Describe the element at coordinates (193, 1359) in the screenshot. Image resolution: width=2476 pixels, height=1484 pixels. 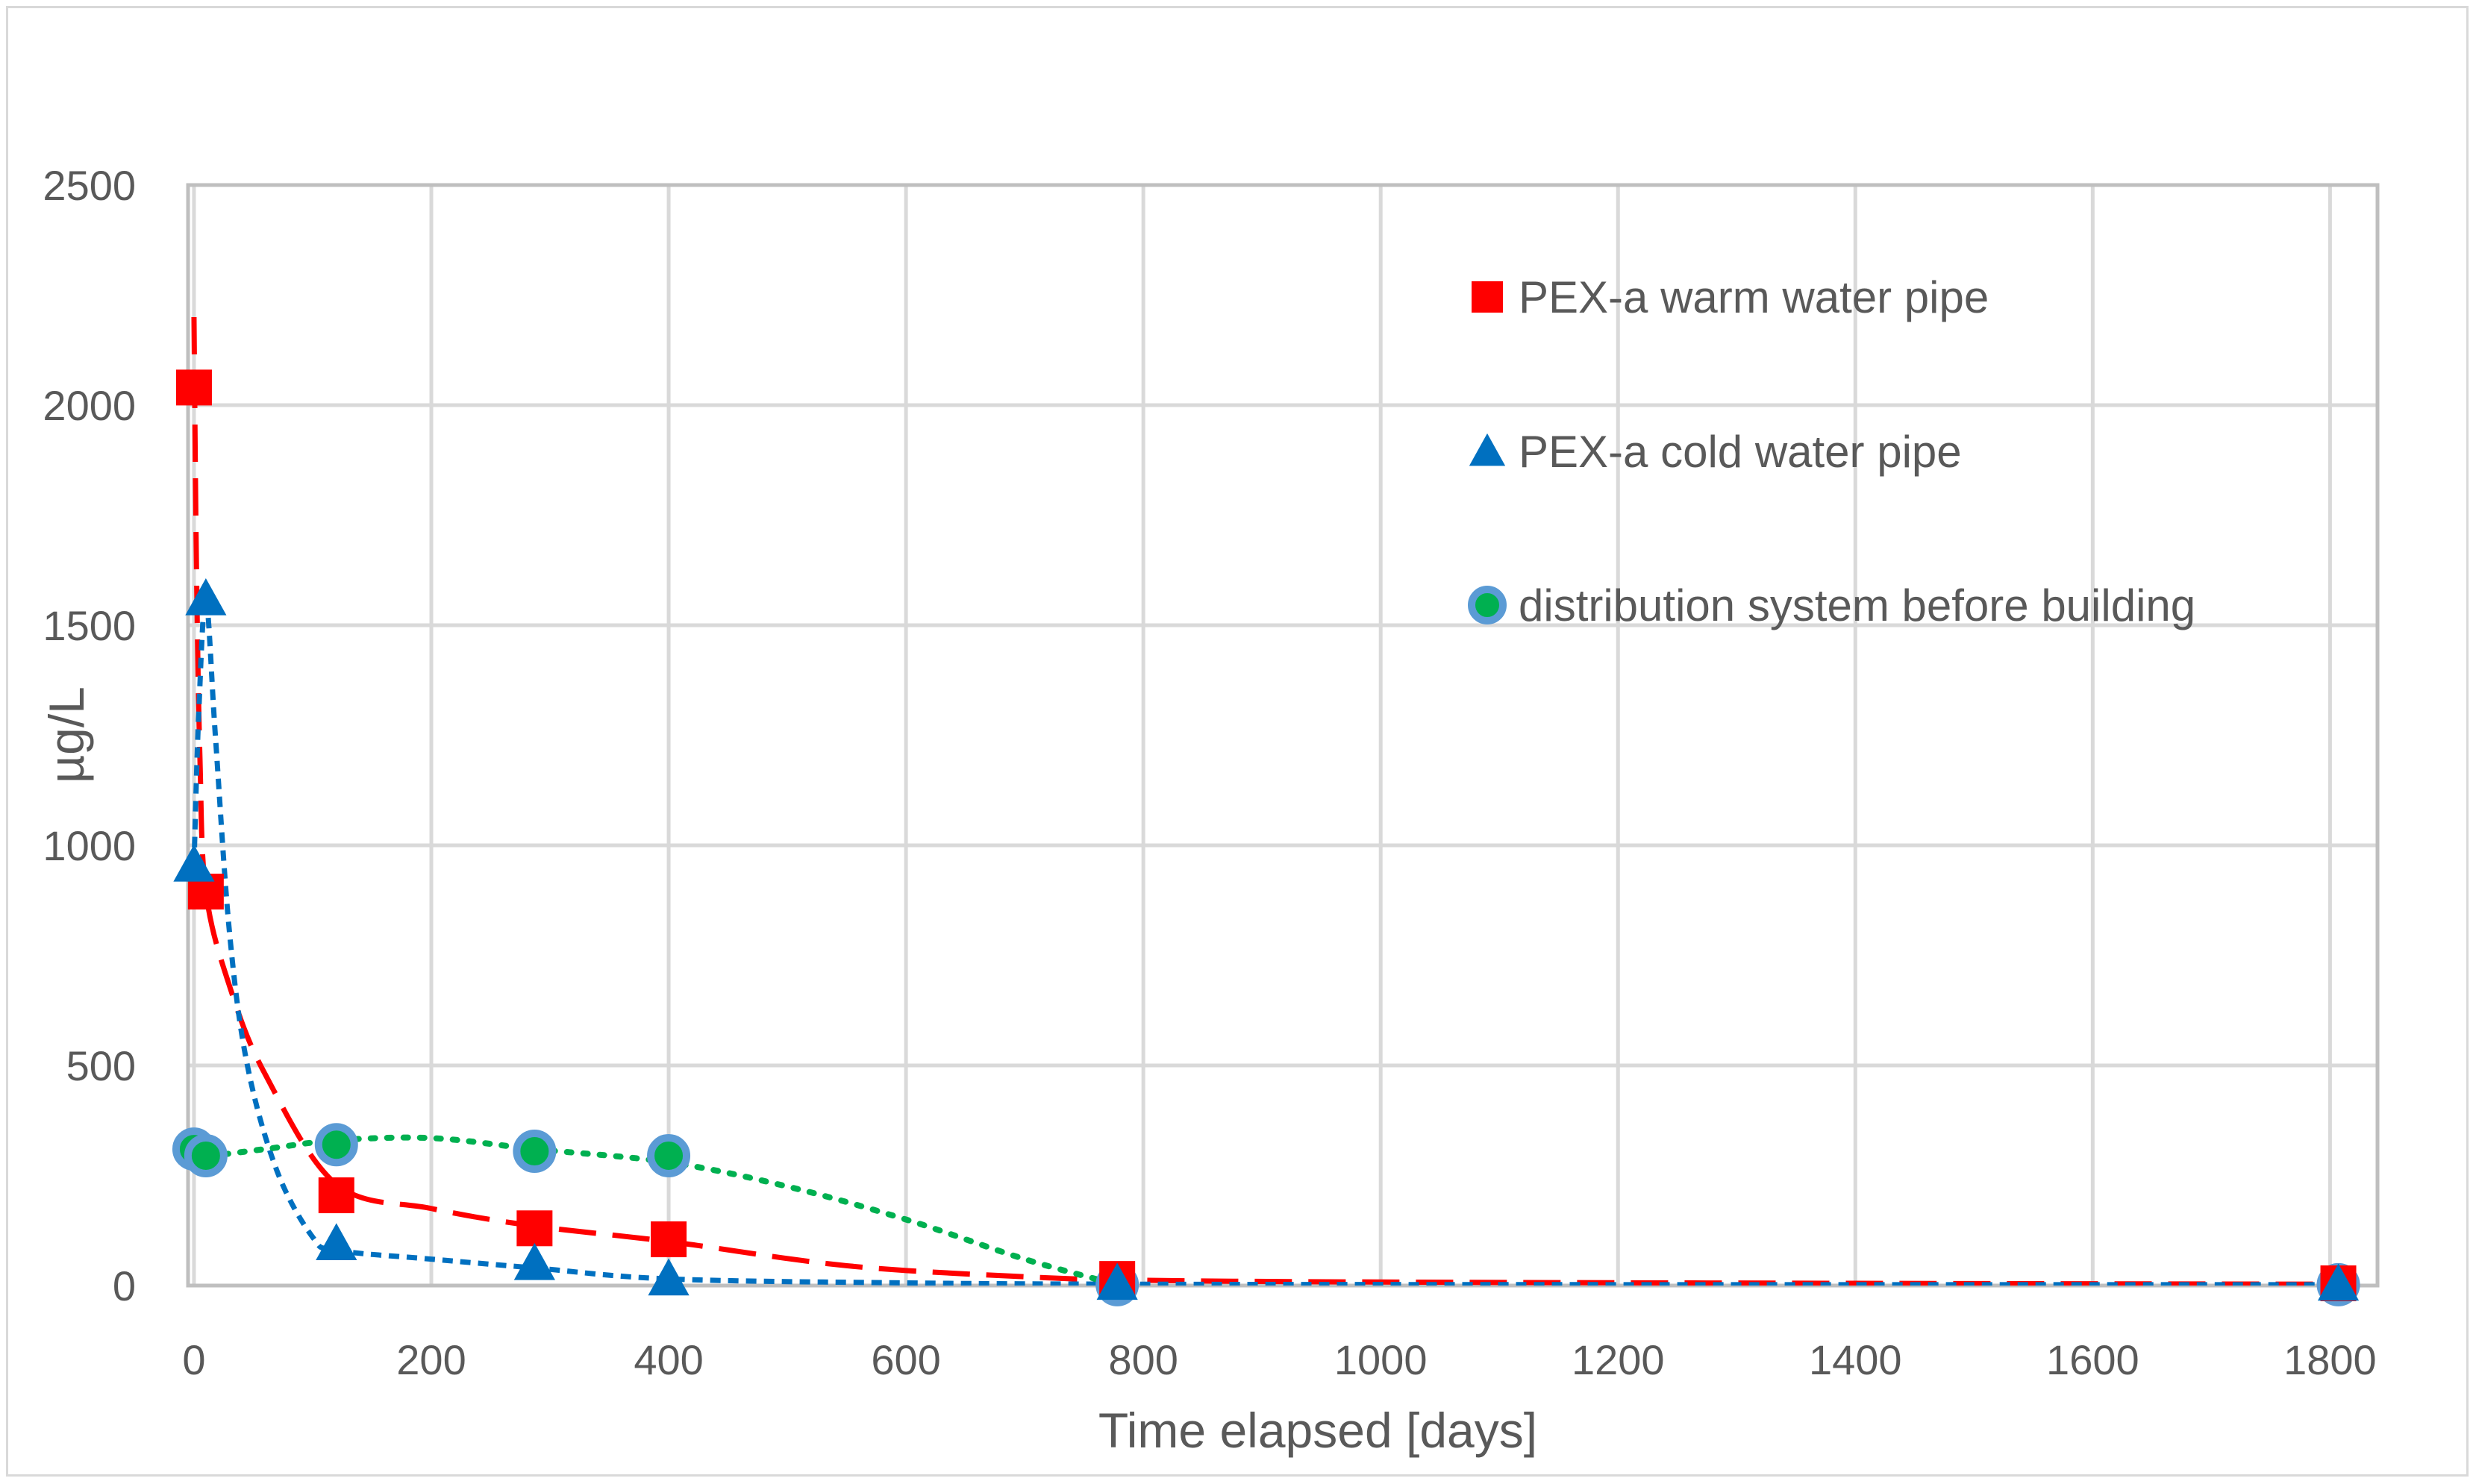
I see `x-tick-label: 0` at that location.